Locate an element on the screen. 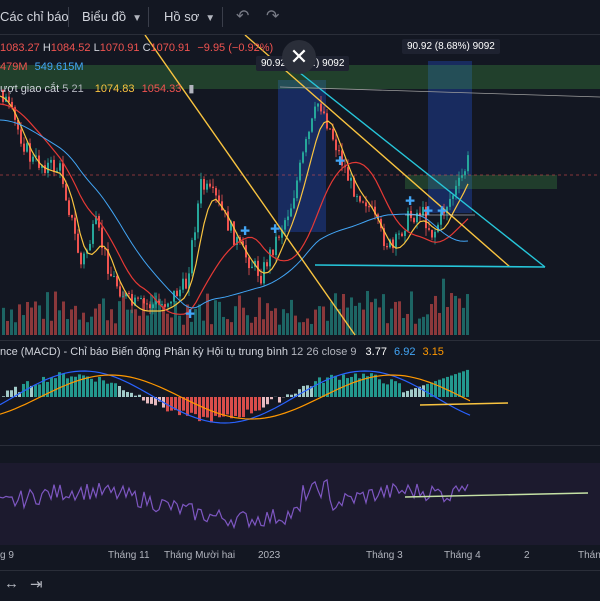 The image size is (600, 601). date-range-icon: ↔ is located at coordinates (11, 583).